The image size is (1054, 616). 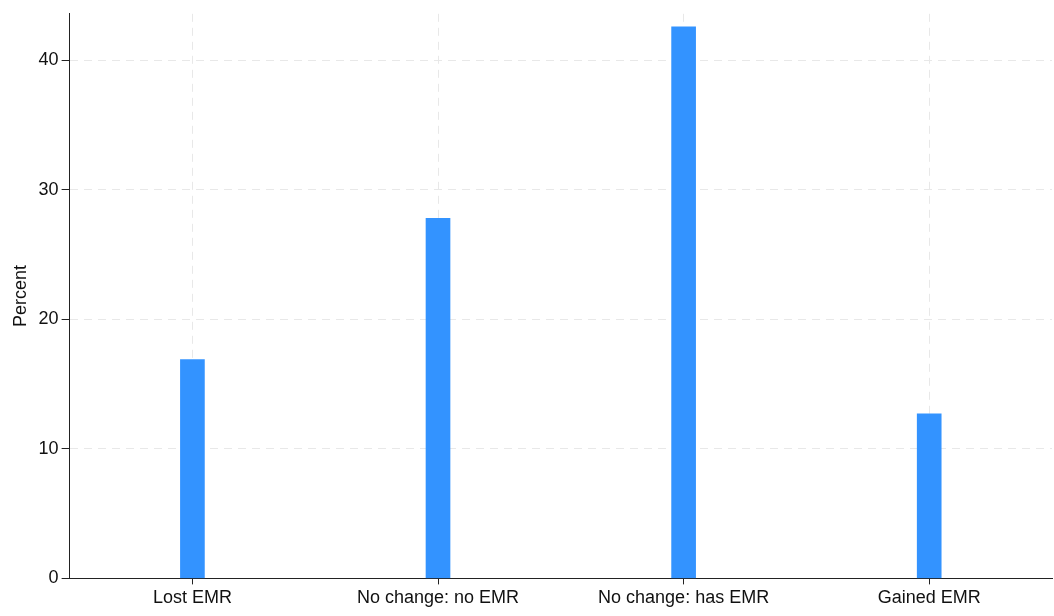 I want to click on y-tick-label: 20, so click(x=48, y=318).